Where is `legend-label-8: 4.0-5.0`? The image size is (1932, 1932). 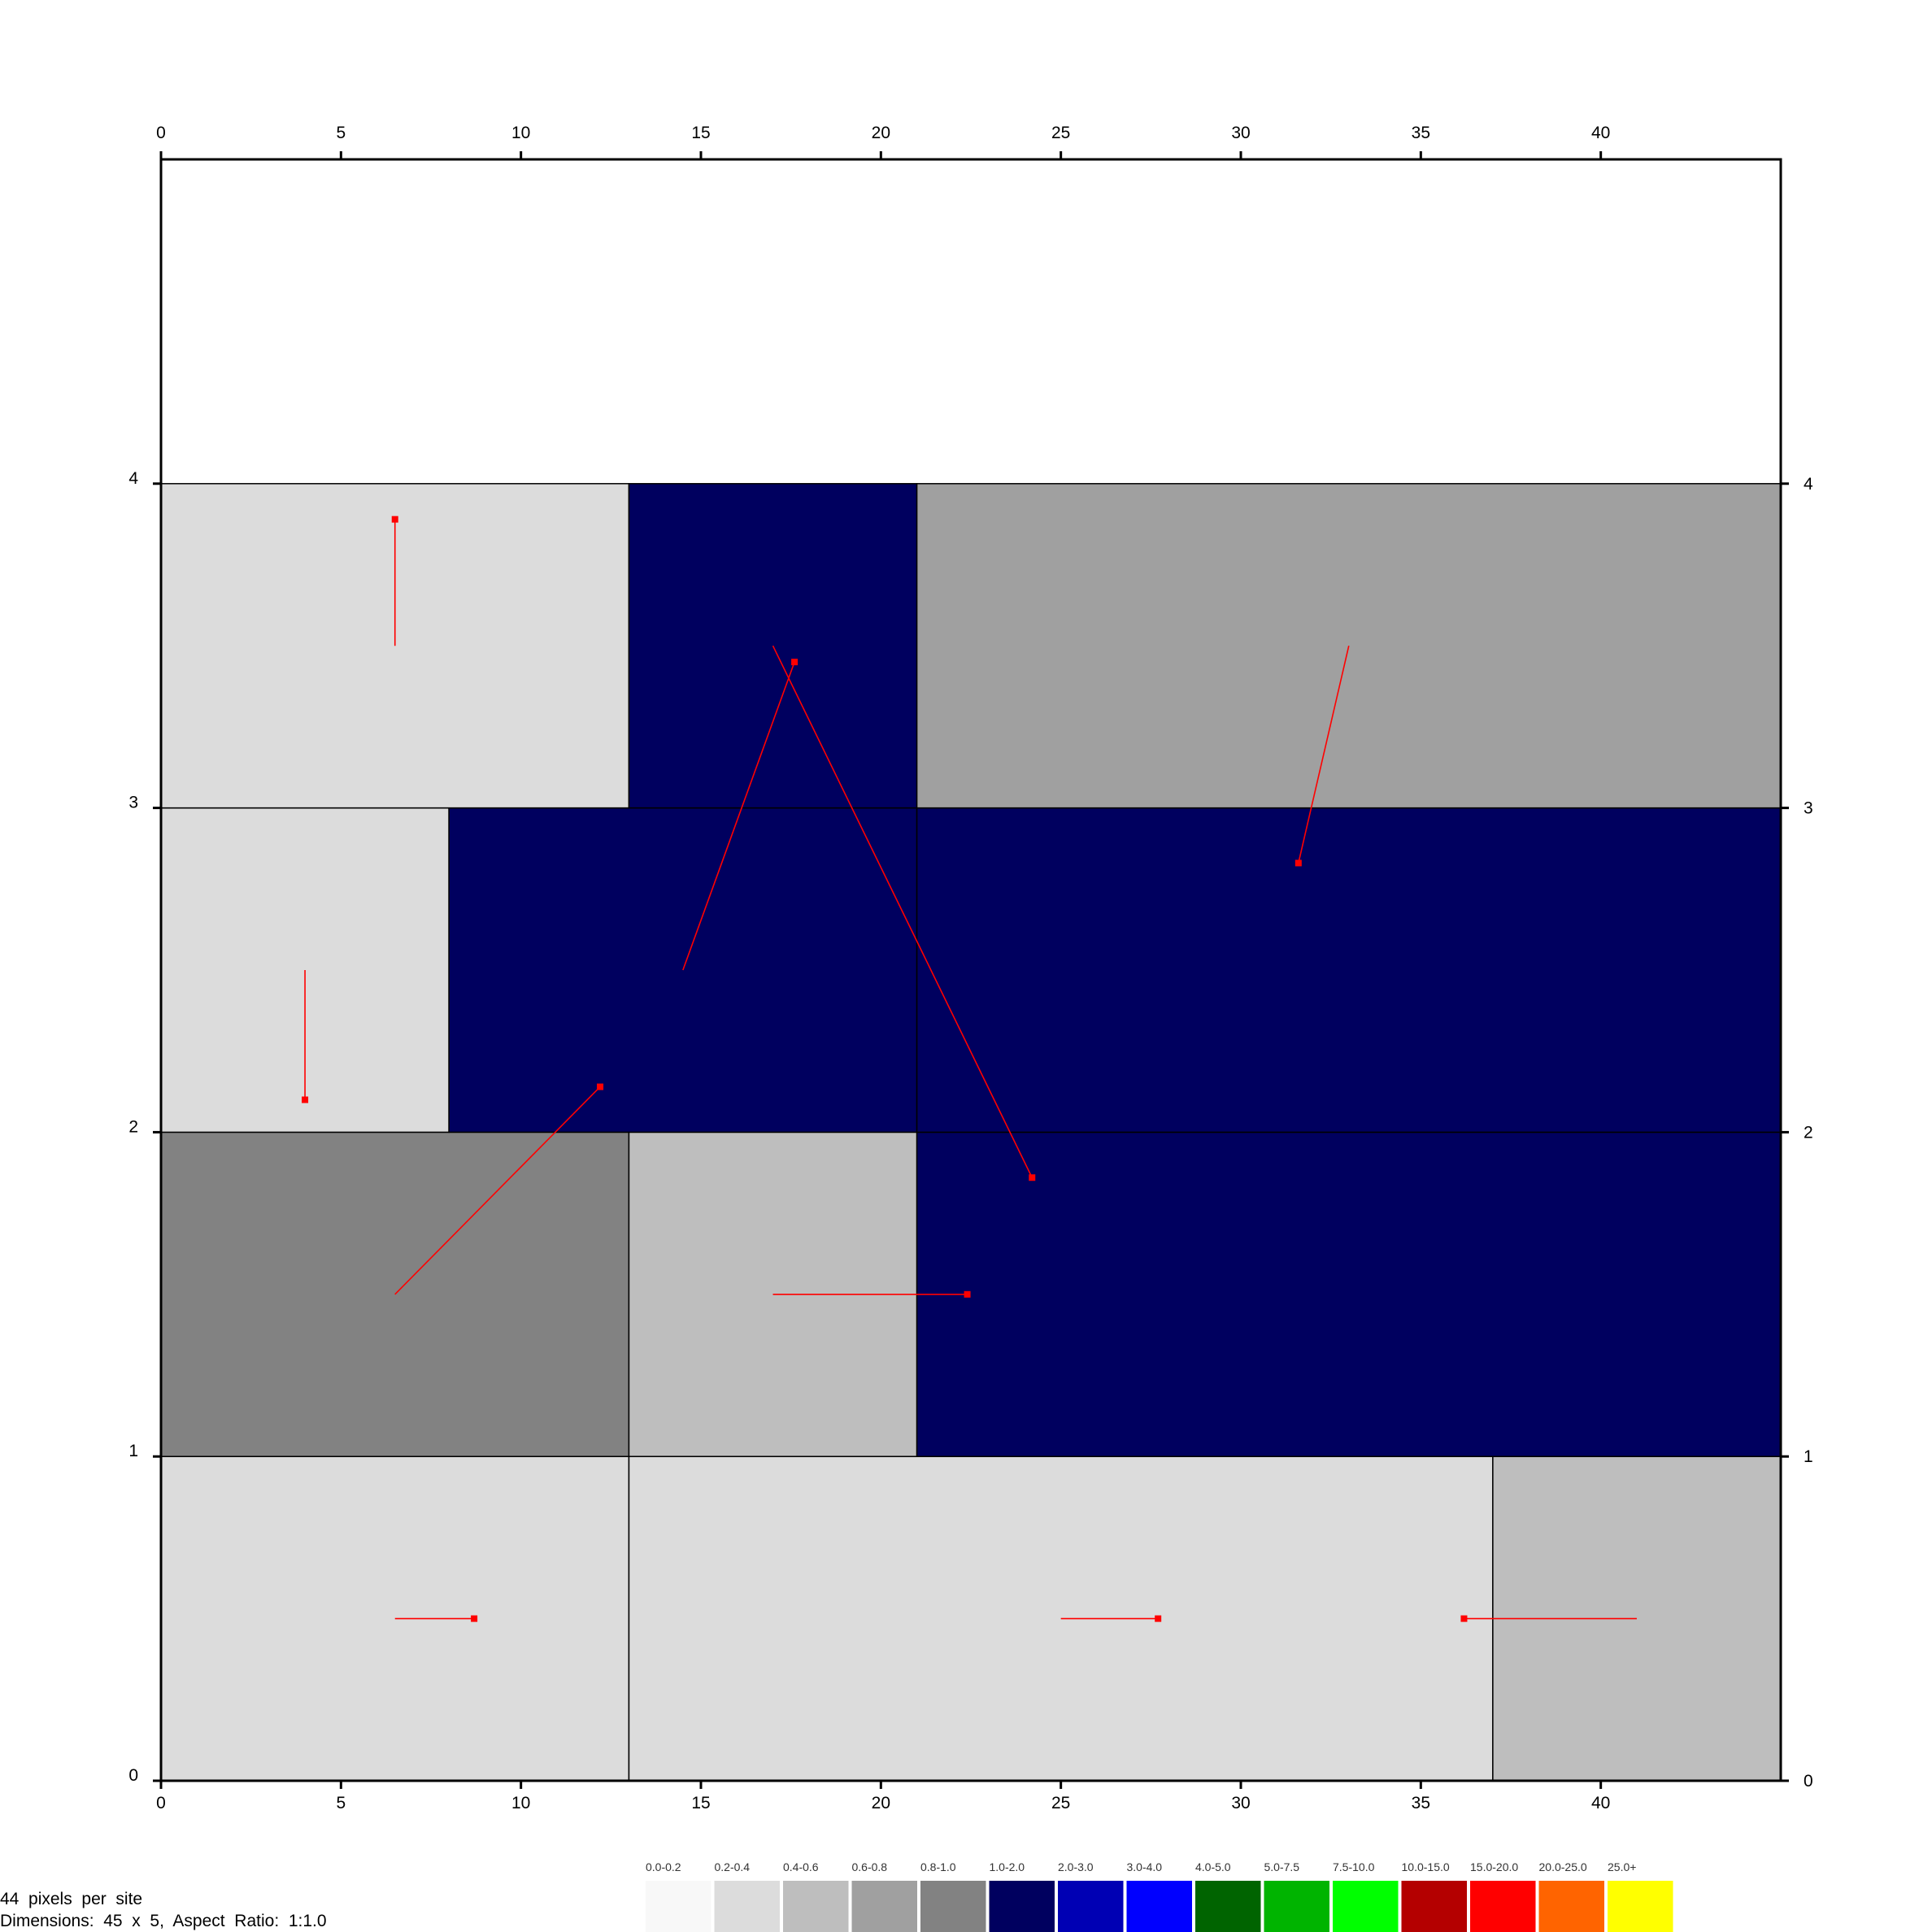 legend-label-8: 4.0-5.0 is located at coordinates (1213, 1867).